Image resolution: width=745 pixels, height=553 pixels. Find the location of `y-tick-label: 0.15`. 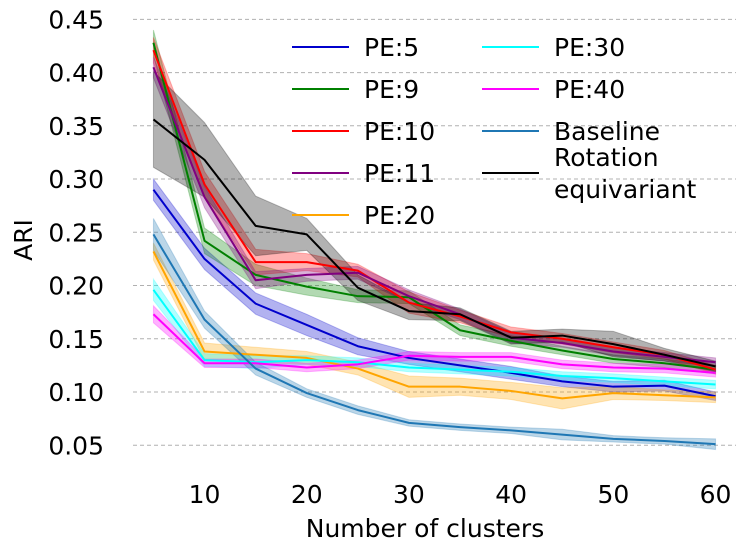

y-tick-label: 0.15 is located at coordinates (76, 339).